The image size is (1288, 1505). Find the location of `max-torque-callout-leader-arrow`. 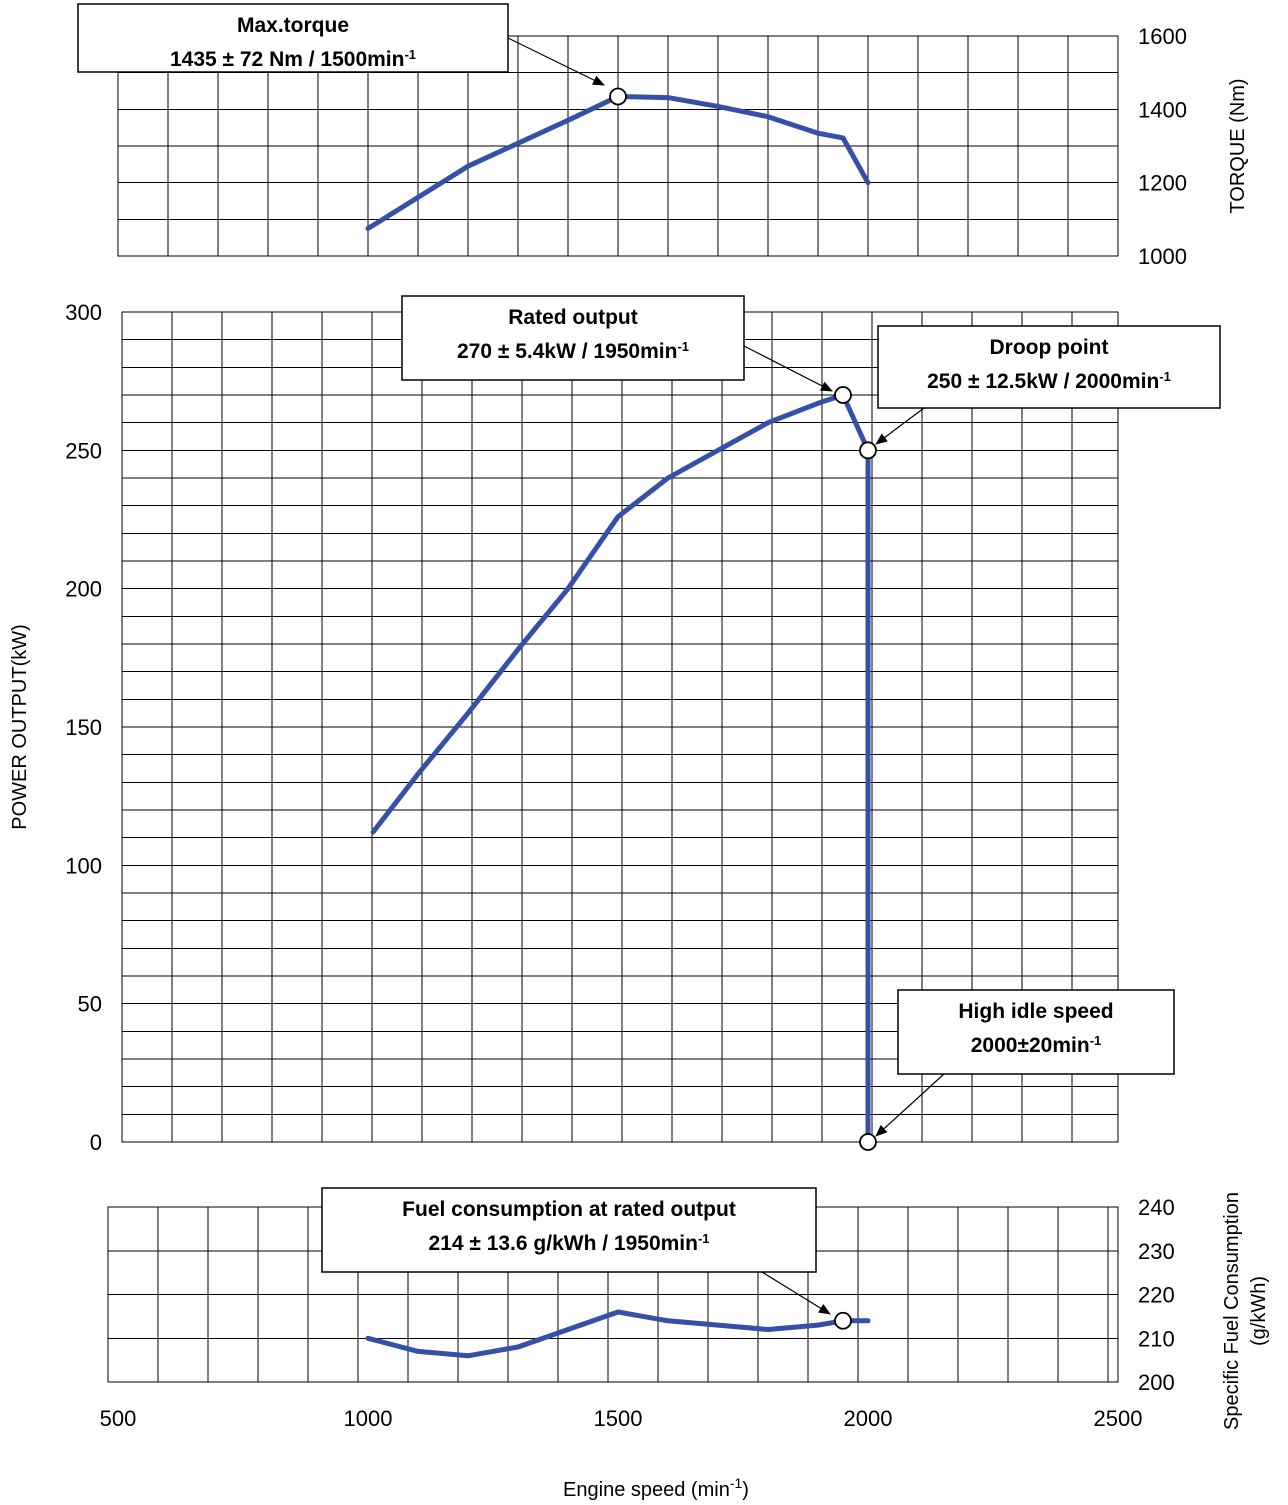

max-torque-callout-leader-arrow is located at coordinates (556, 61).